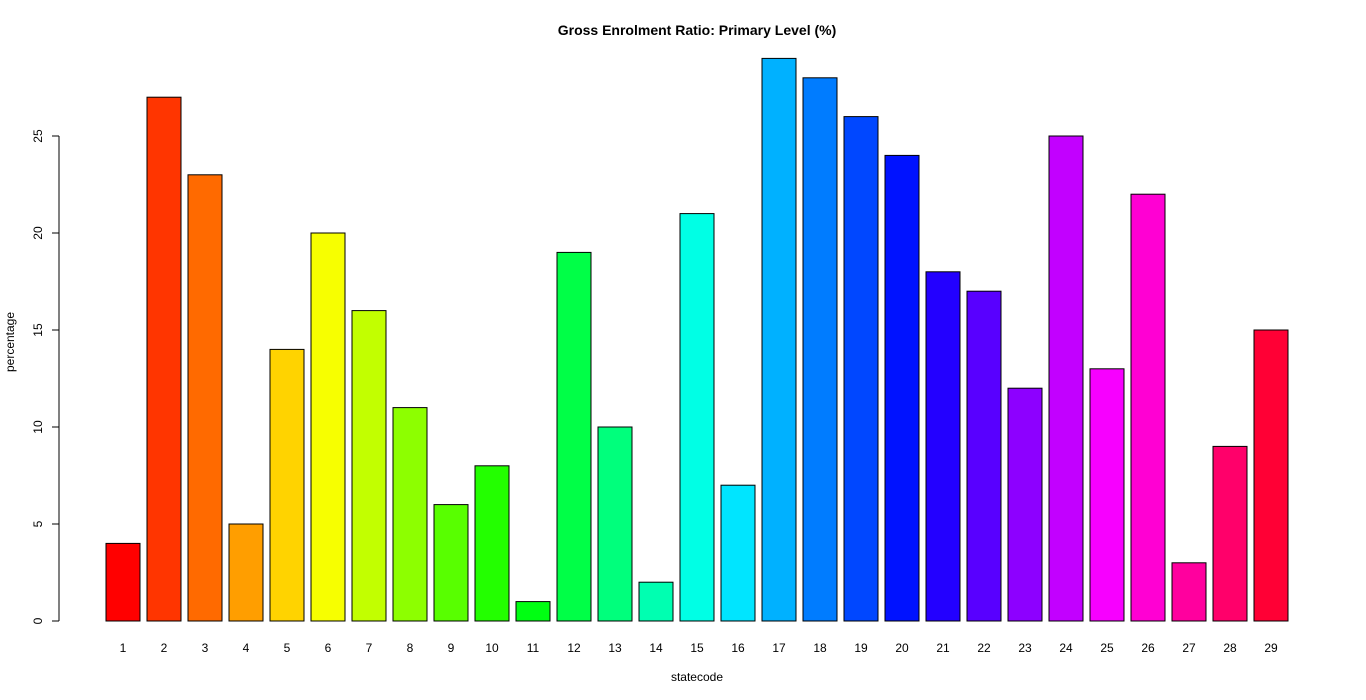 The width and height of the screenshot is (1366, 700). What do you see at coordinates (451, 648) in the screenshot?
I see `x-tick-label: 9` at bounding box center [451, 648].